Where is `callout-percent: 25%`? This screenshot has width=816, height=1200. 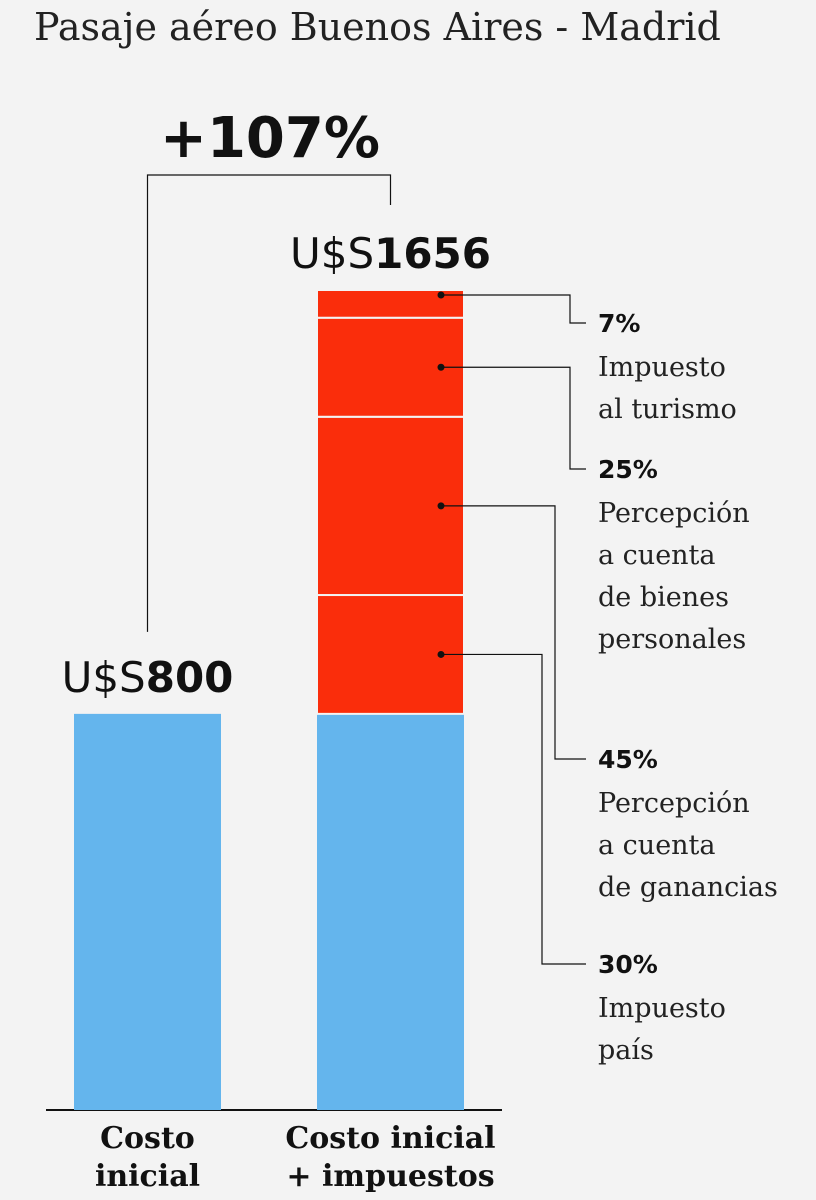 callout-percent: 25% is located at coordinates (628, 469).